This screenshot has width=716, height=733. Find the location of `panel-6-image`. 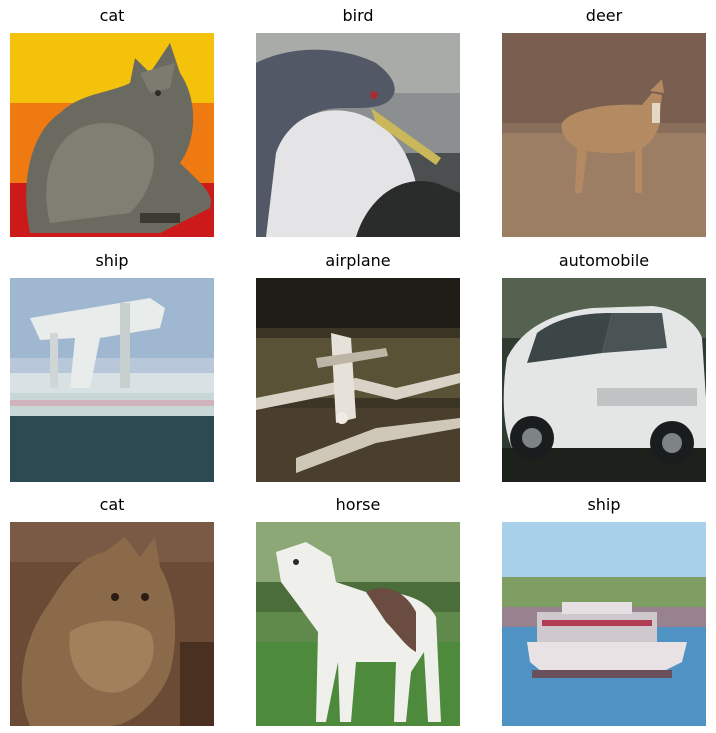

panel-6-image is located at coordinates (604, 380).